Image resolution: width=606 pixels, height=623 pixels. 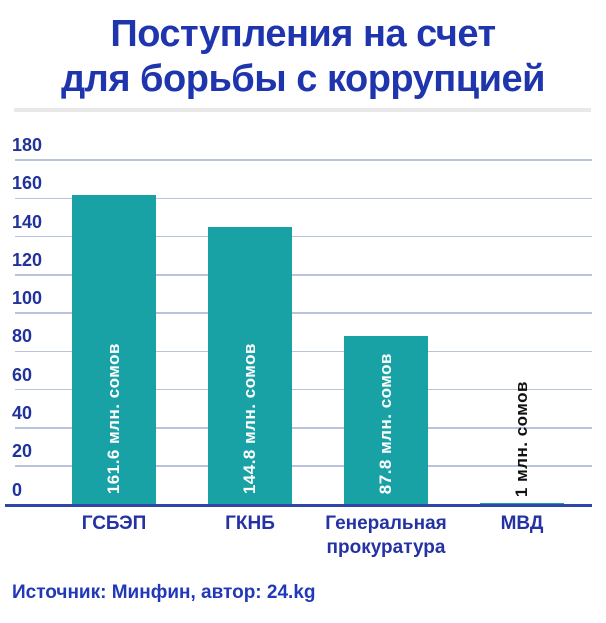 I want to click on bar, so click(x=522, y=503).